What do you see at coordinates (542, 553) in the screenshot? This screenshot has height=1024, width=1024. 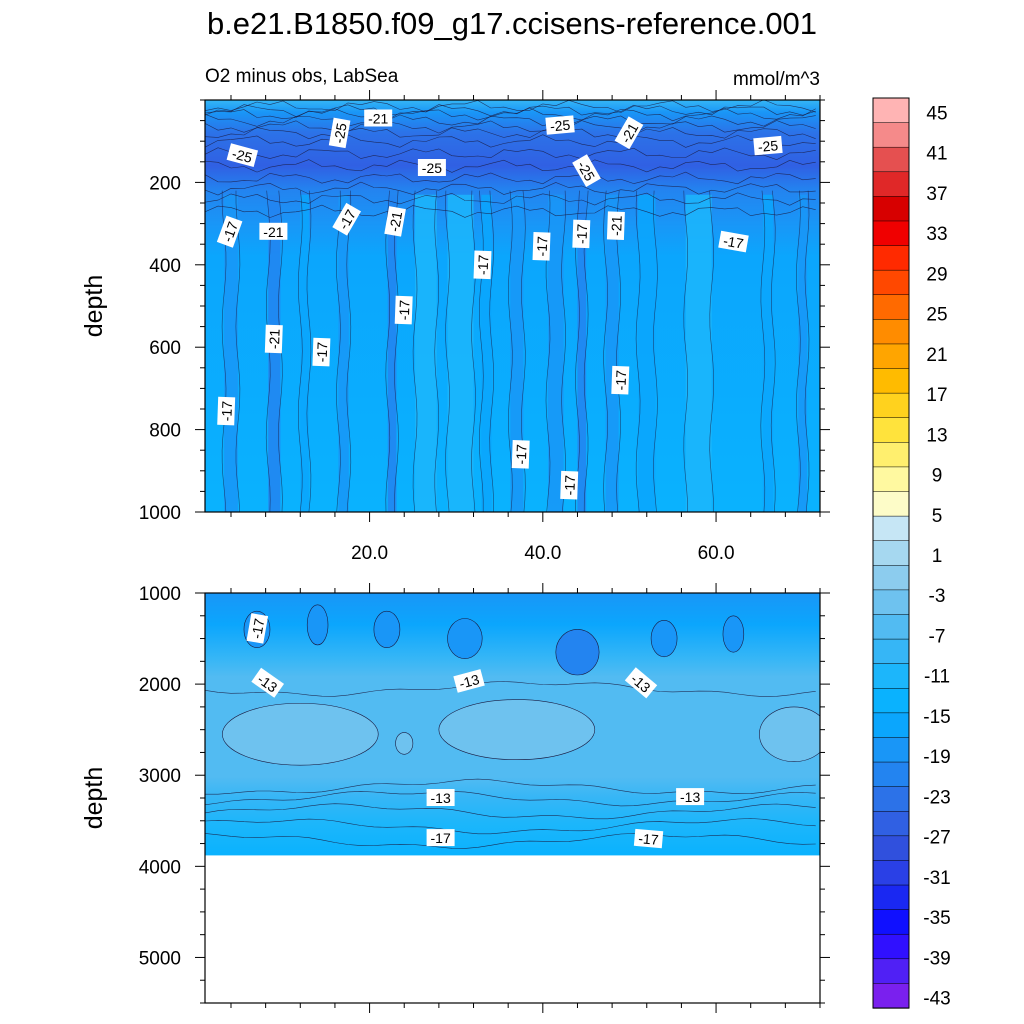 I see `x-tick-label: 40.0` at bounding box center [542, 553].